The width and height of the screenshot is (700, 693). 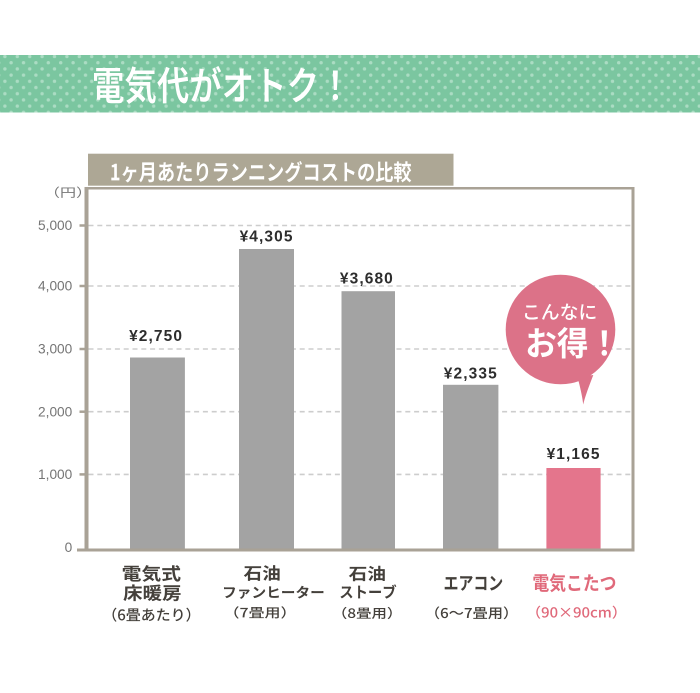 I want to click on svg-text: ¥4,305, so click(x=267, y=237).